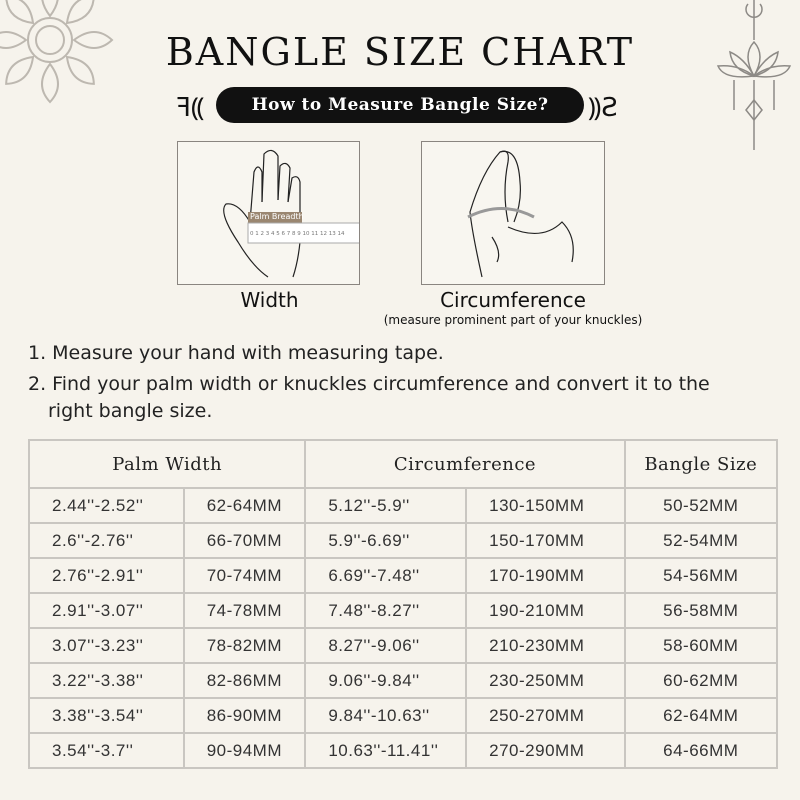  What do you see at coordinates (545, 505) in the screenshot?
I see `circumference-mm-cell: 130-150MM` at bounding box center [545, 505].